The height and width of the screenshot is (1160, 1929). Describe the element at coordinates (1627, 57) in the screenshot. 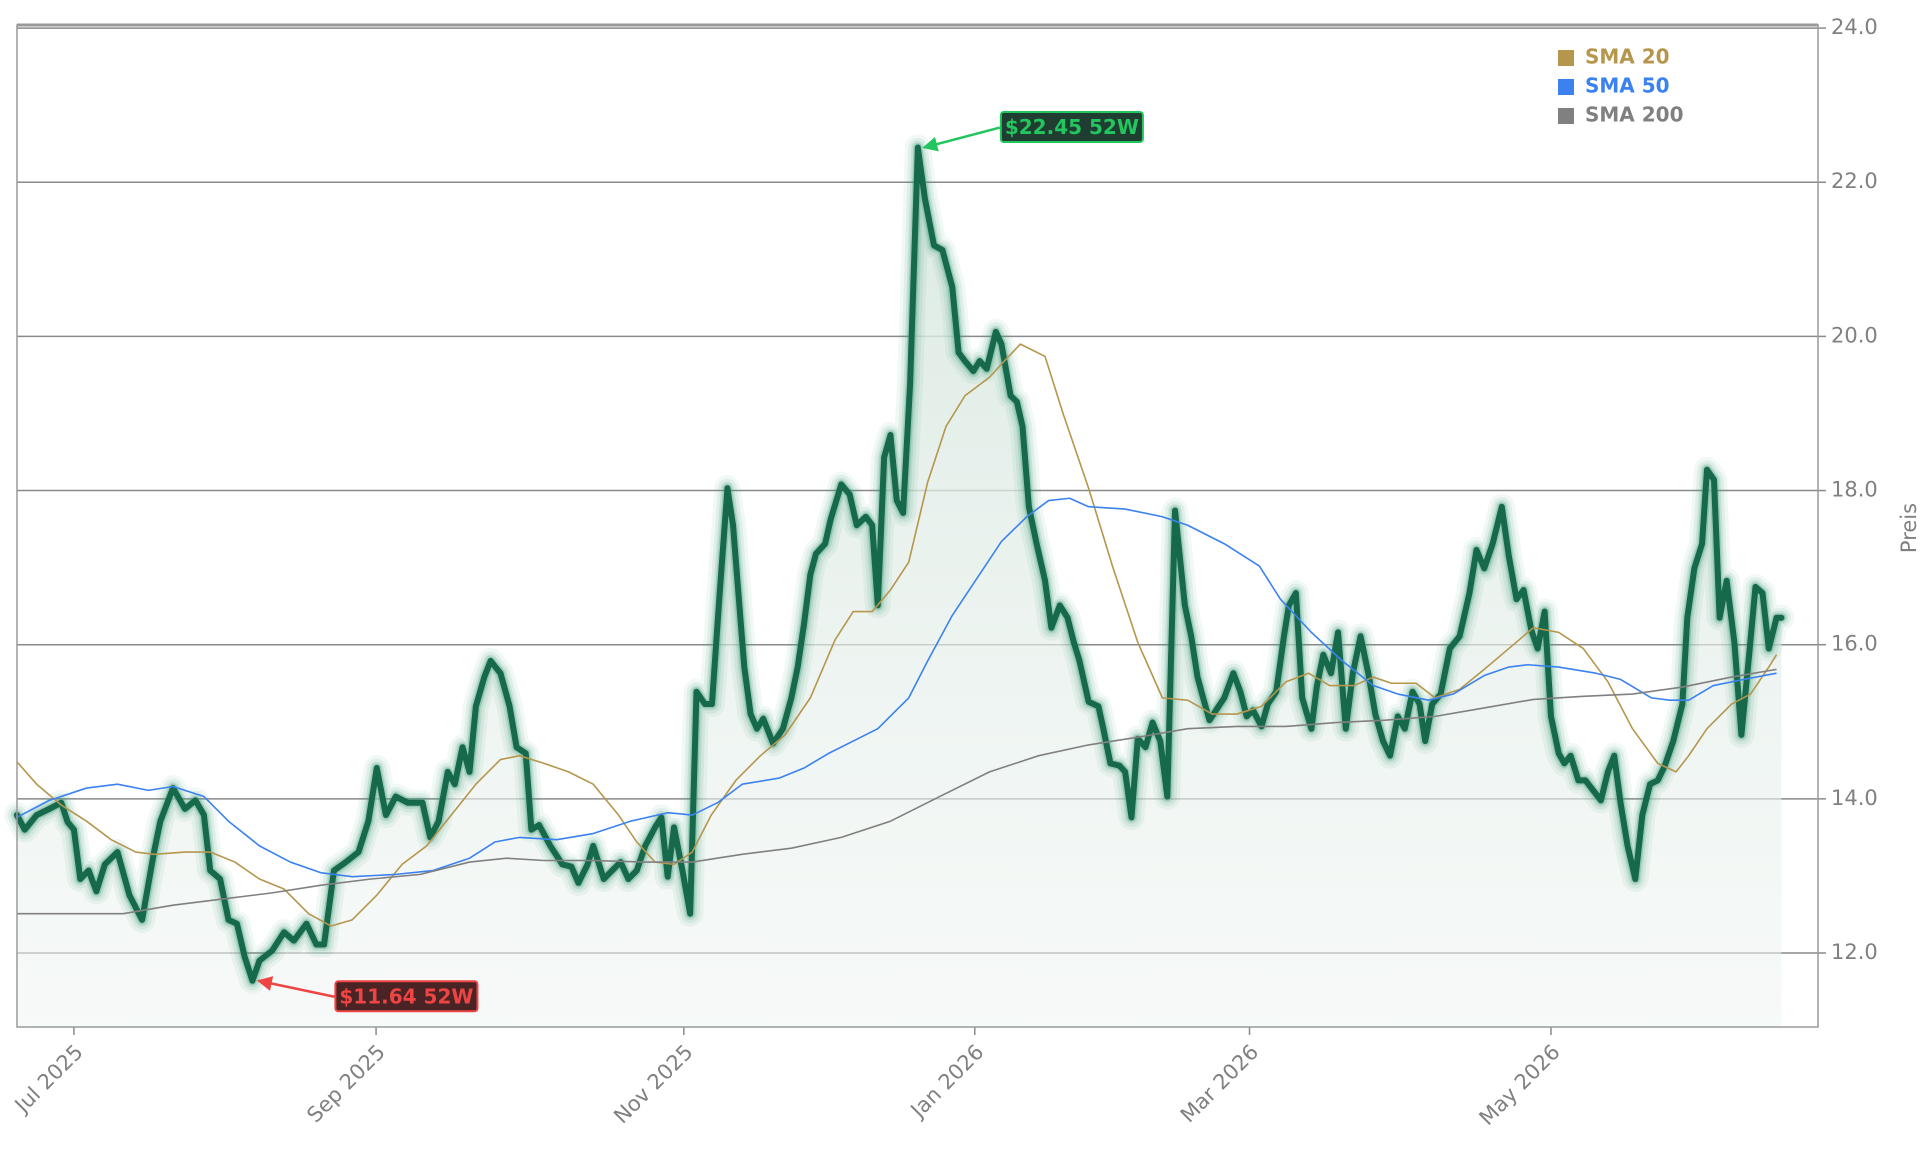

I see `legend-label: SMA 20` at that location.